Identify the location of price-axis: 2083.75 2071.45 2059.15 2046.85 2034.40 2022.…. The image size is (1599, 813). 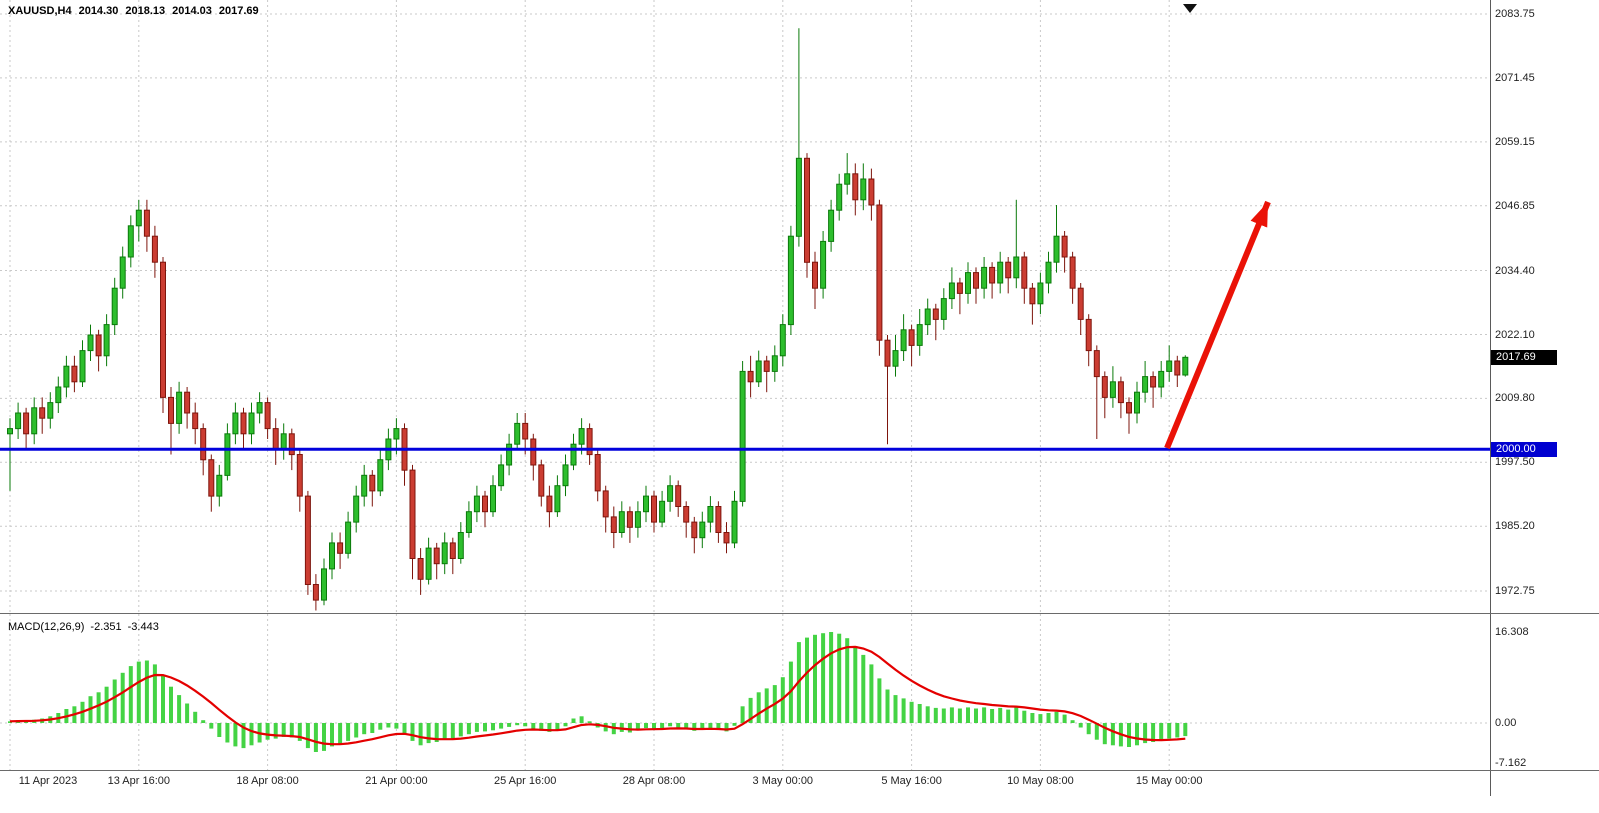
(1545, 398).